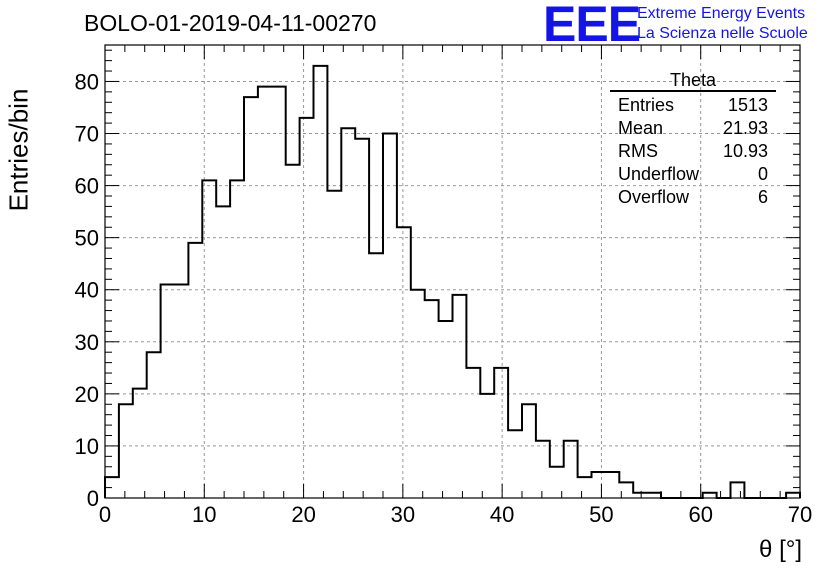 The height and width of the screenshot is (572, 836). I want to click on y-axis-label: Entries/bin, so click(19, 150).